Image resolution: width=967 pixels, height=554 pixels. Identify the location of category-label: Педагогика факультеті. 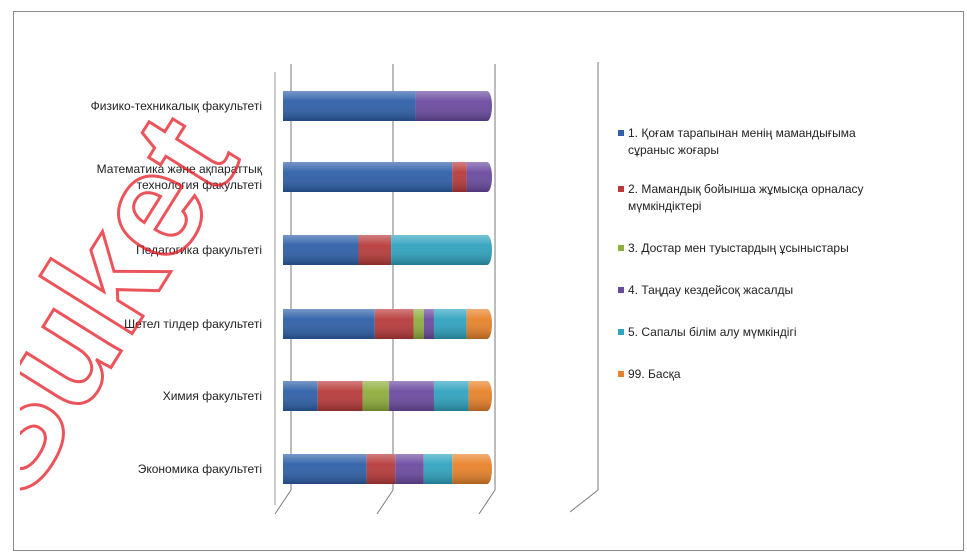
(199, 250).